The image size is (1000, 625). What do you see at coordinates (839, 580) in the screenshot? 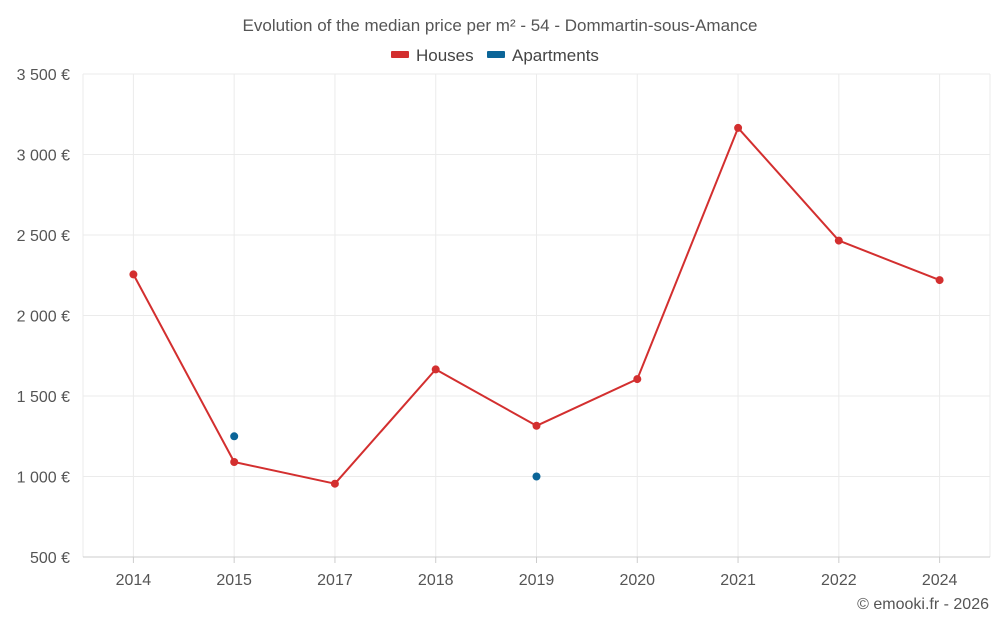
I see `x-tick-label: 2022` at bounding box center [839, 580].